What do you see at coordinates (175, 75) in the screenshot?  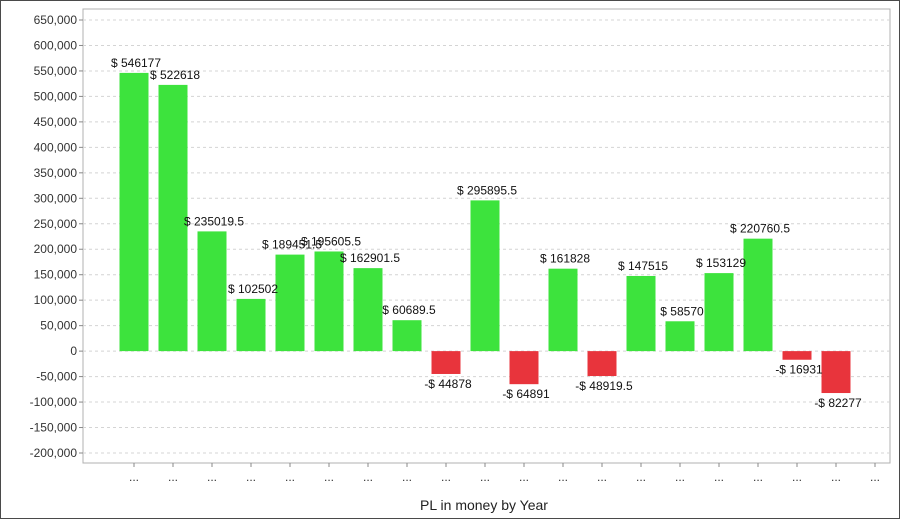 I see `data-label: $ 522618` at bounding box center [175, 75].